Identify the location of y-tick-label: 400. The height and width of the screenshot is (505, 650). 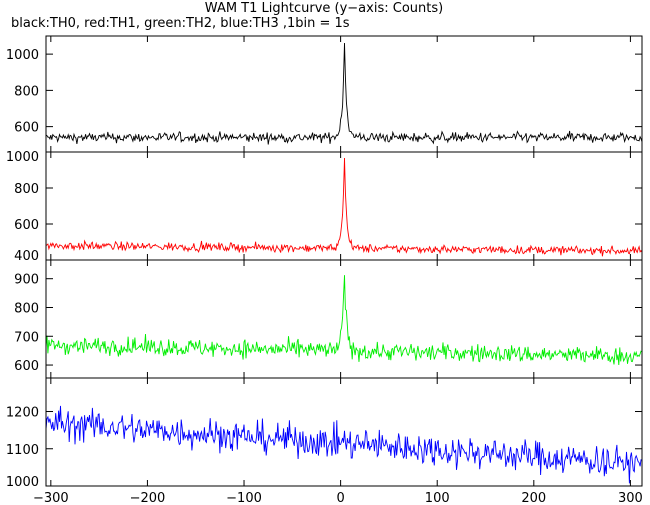
(26, 256).